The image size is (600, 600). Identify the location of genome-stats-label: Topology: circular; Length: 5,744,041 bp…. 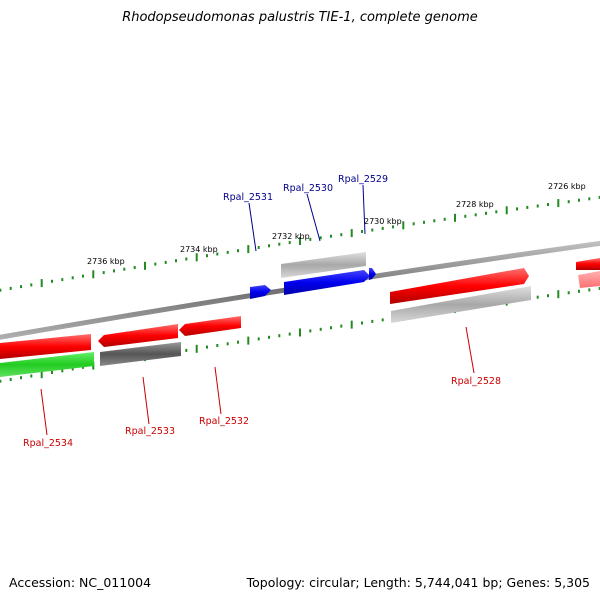
(418, 582).